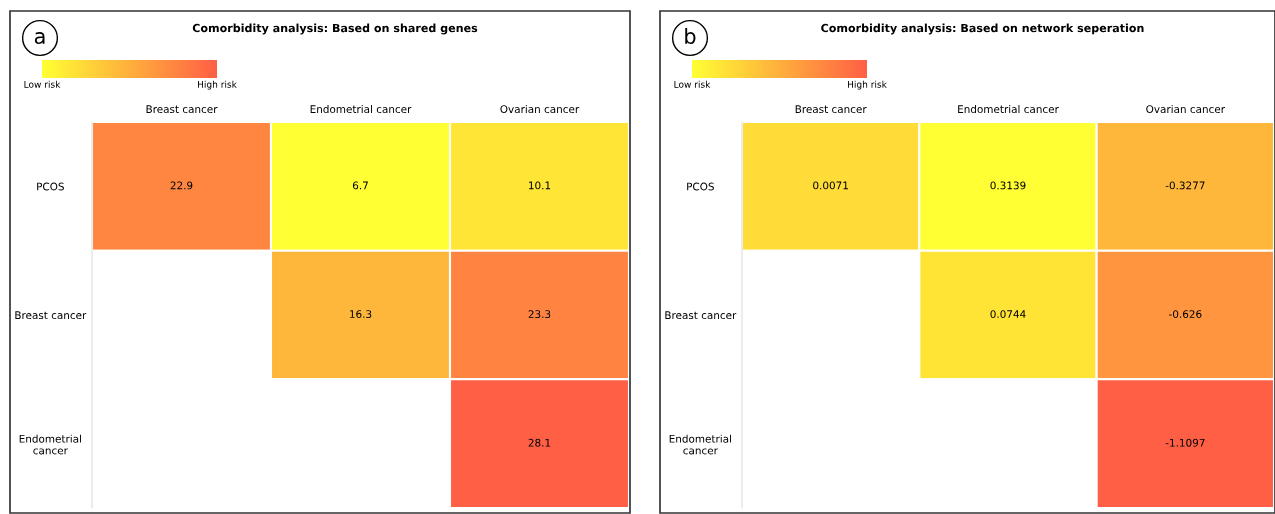 This screenshot has height=514, width=1275. Describe the element at coordinates (539, 314) in the screenshot. I see `data-label: 23.3` at that location.